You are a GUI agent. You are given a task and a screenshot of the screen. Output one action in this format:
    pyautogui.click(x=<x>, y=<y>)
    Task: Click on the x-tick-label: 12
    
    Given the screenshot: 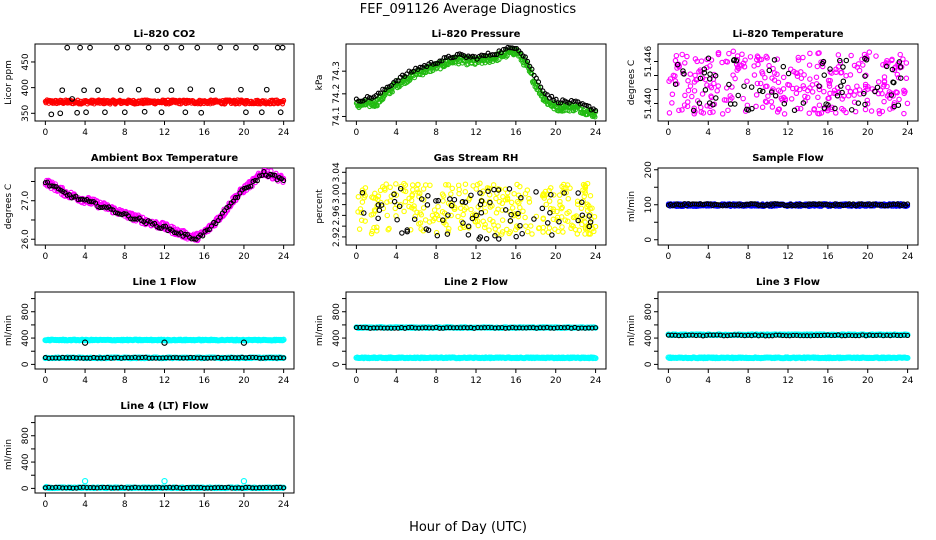 What is the action you would take?
    pyautogui.click(x=164, y=257)
    